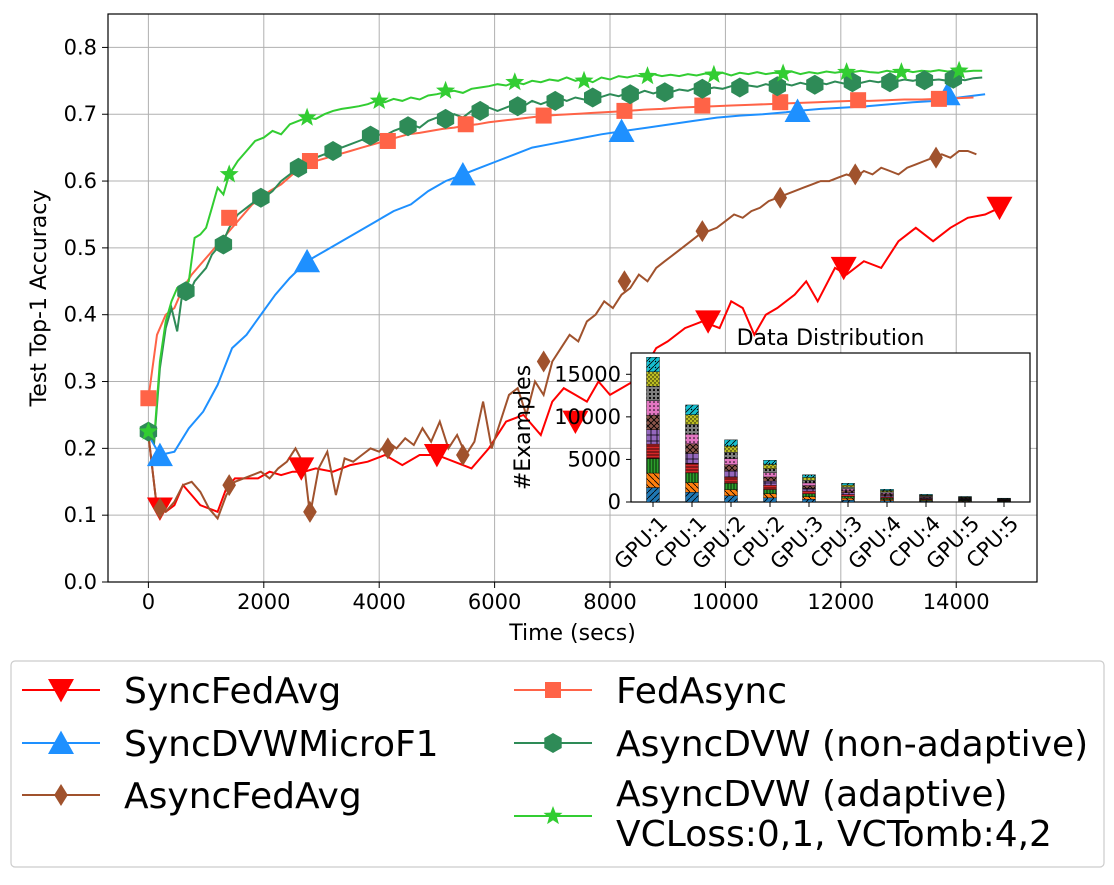 The height and width of the screenshot is (885, 1114). I want to click on x-tick-label: 14000, so click(956, 602).